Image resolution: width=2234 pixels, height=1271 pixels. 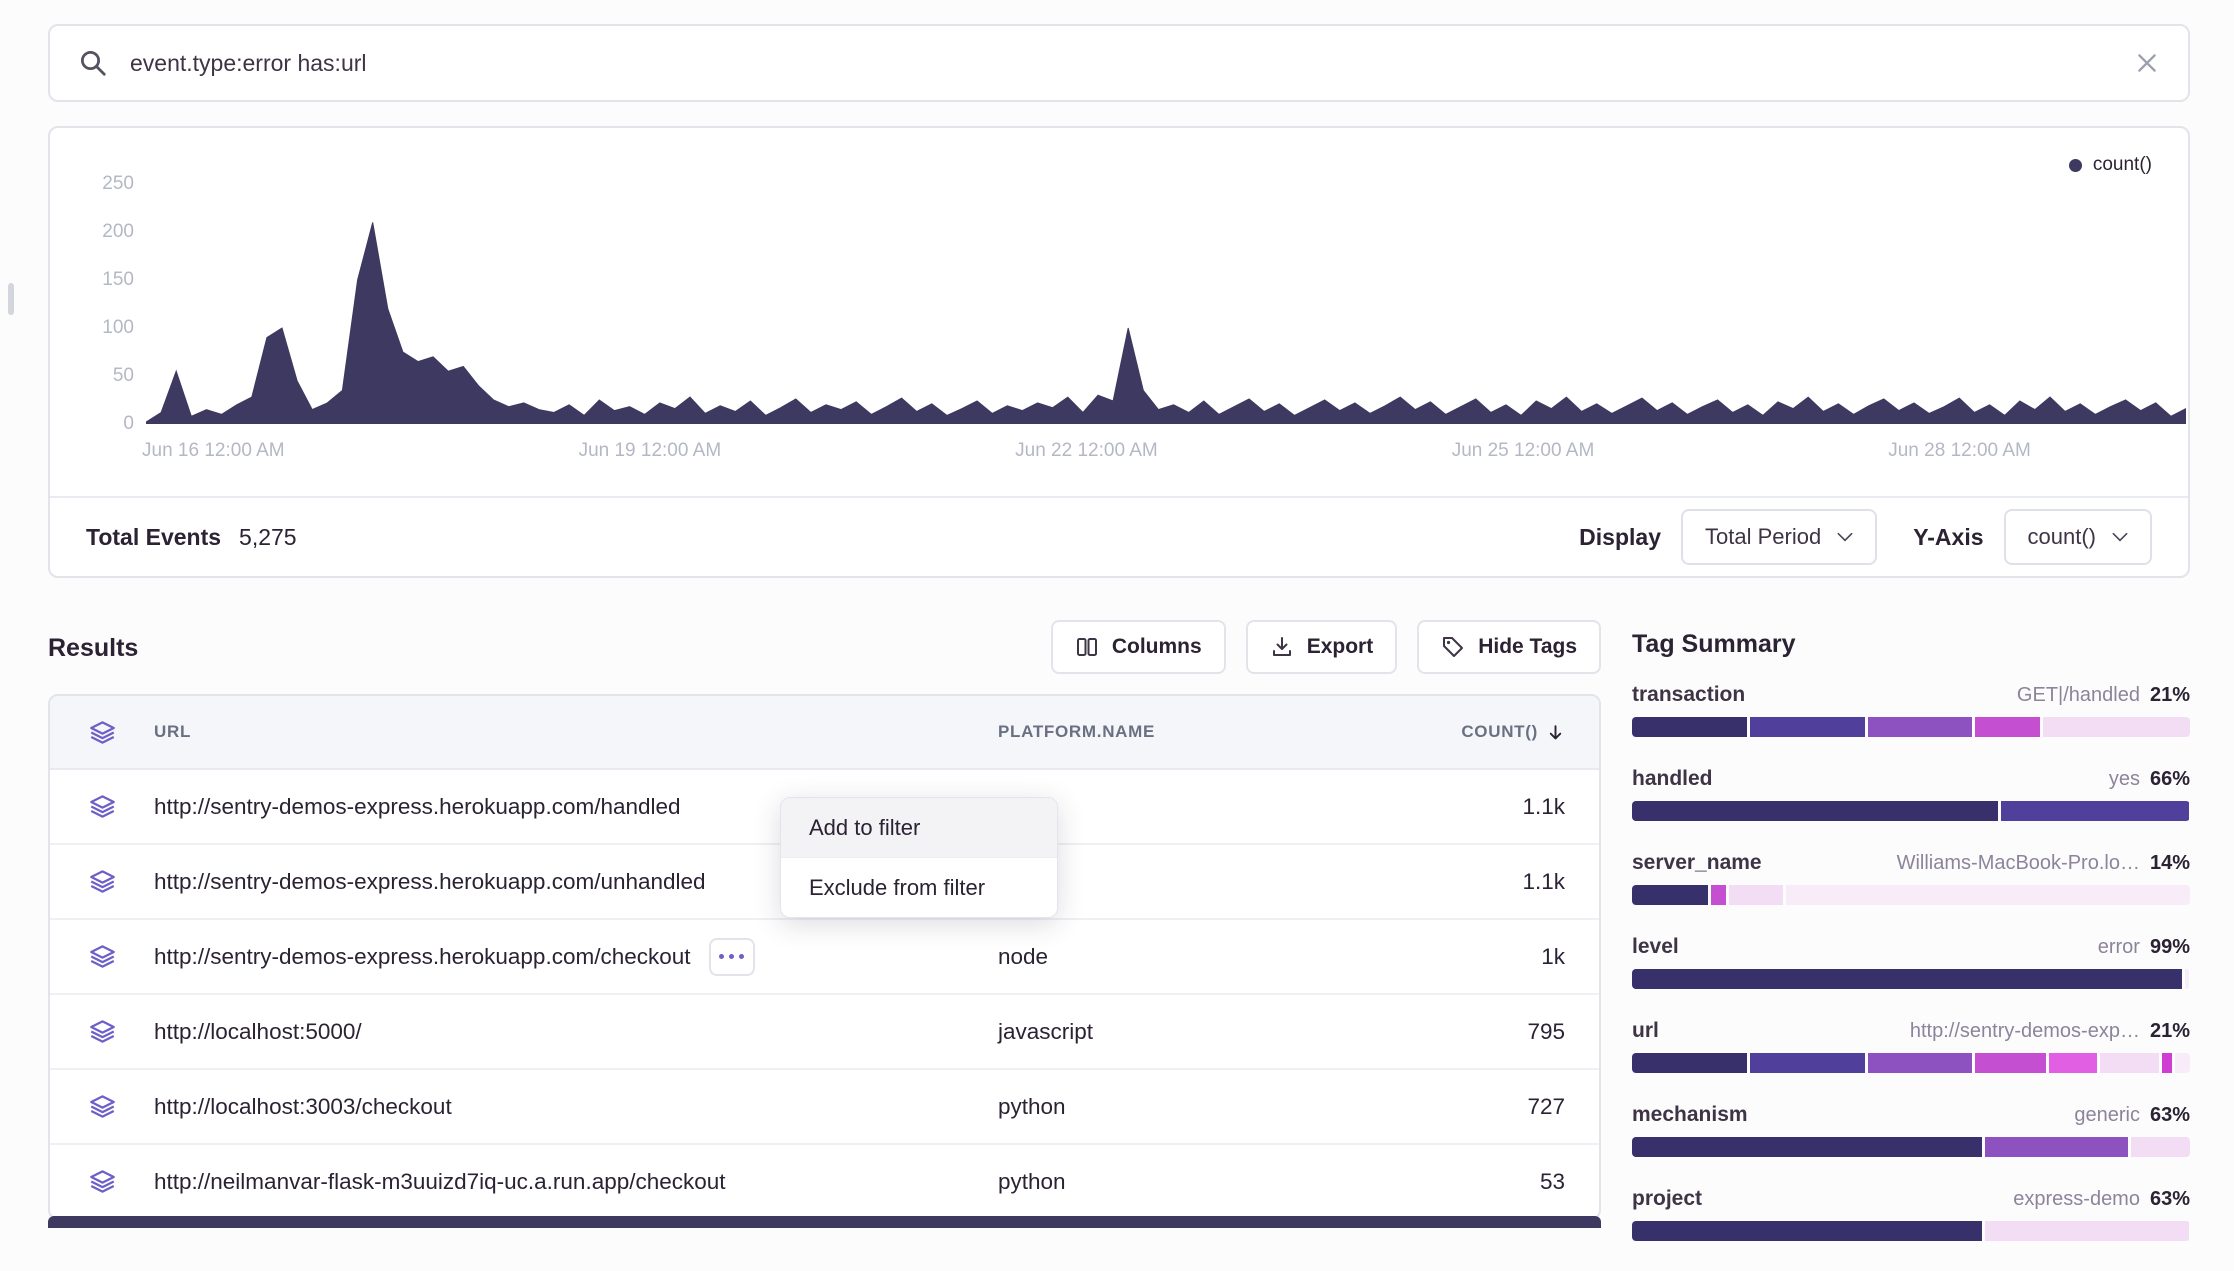 I want to click on tag-block: mechanism generic 63%, so click(x=1911, y=1130).